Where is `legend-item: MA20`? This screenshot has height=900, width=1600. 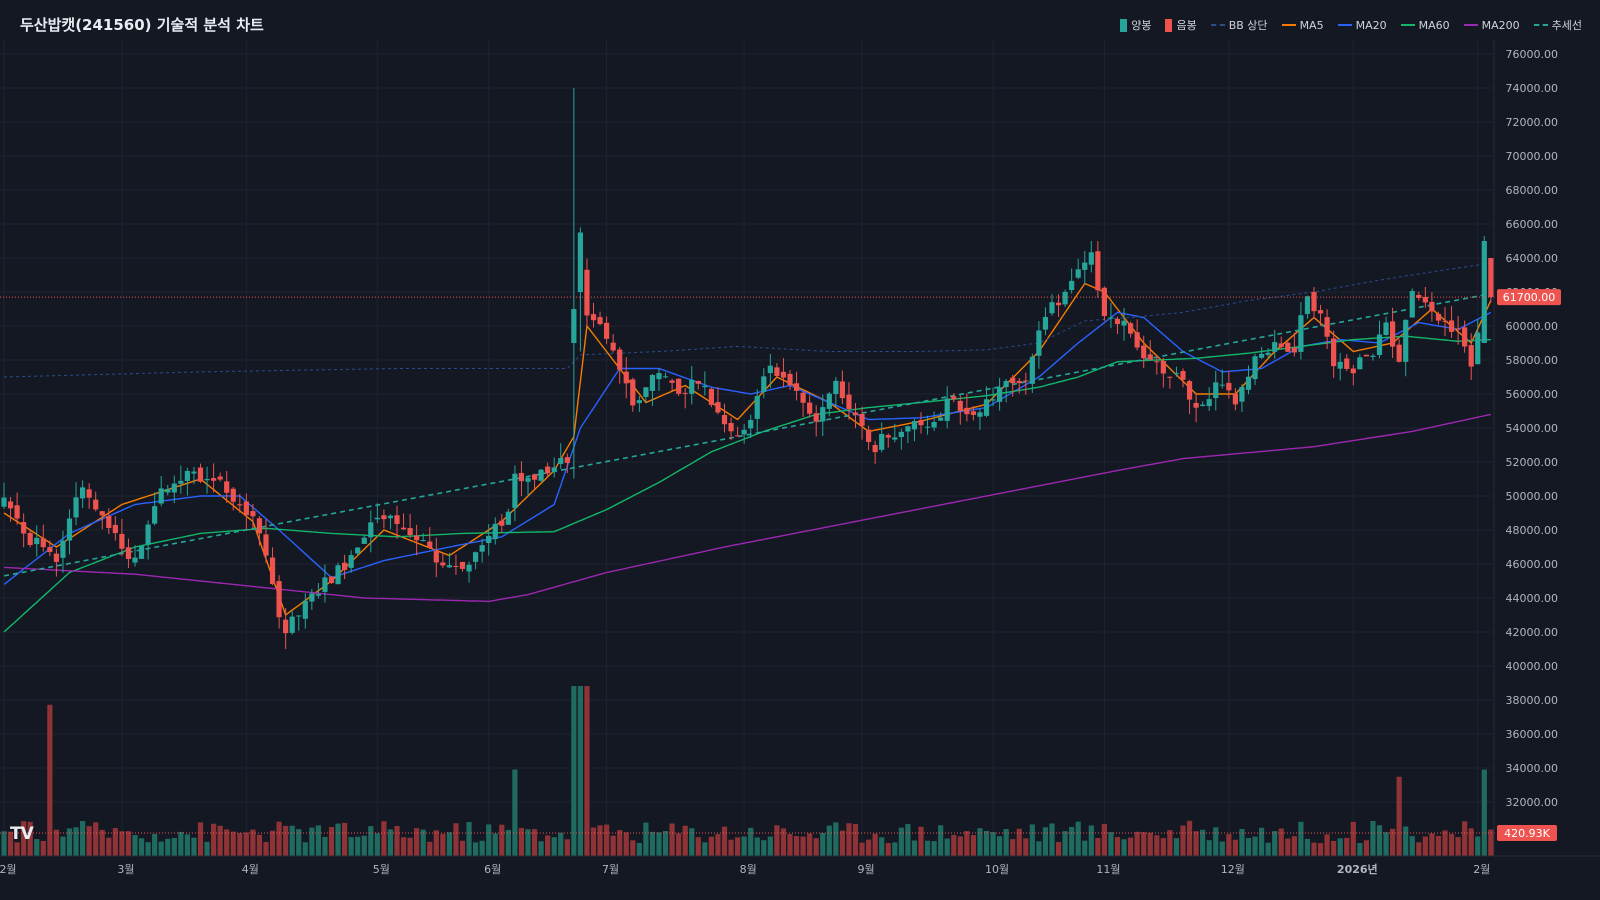
legend-item: MA20 is located at coordinates (1362, 25).